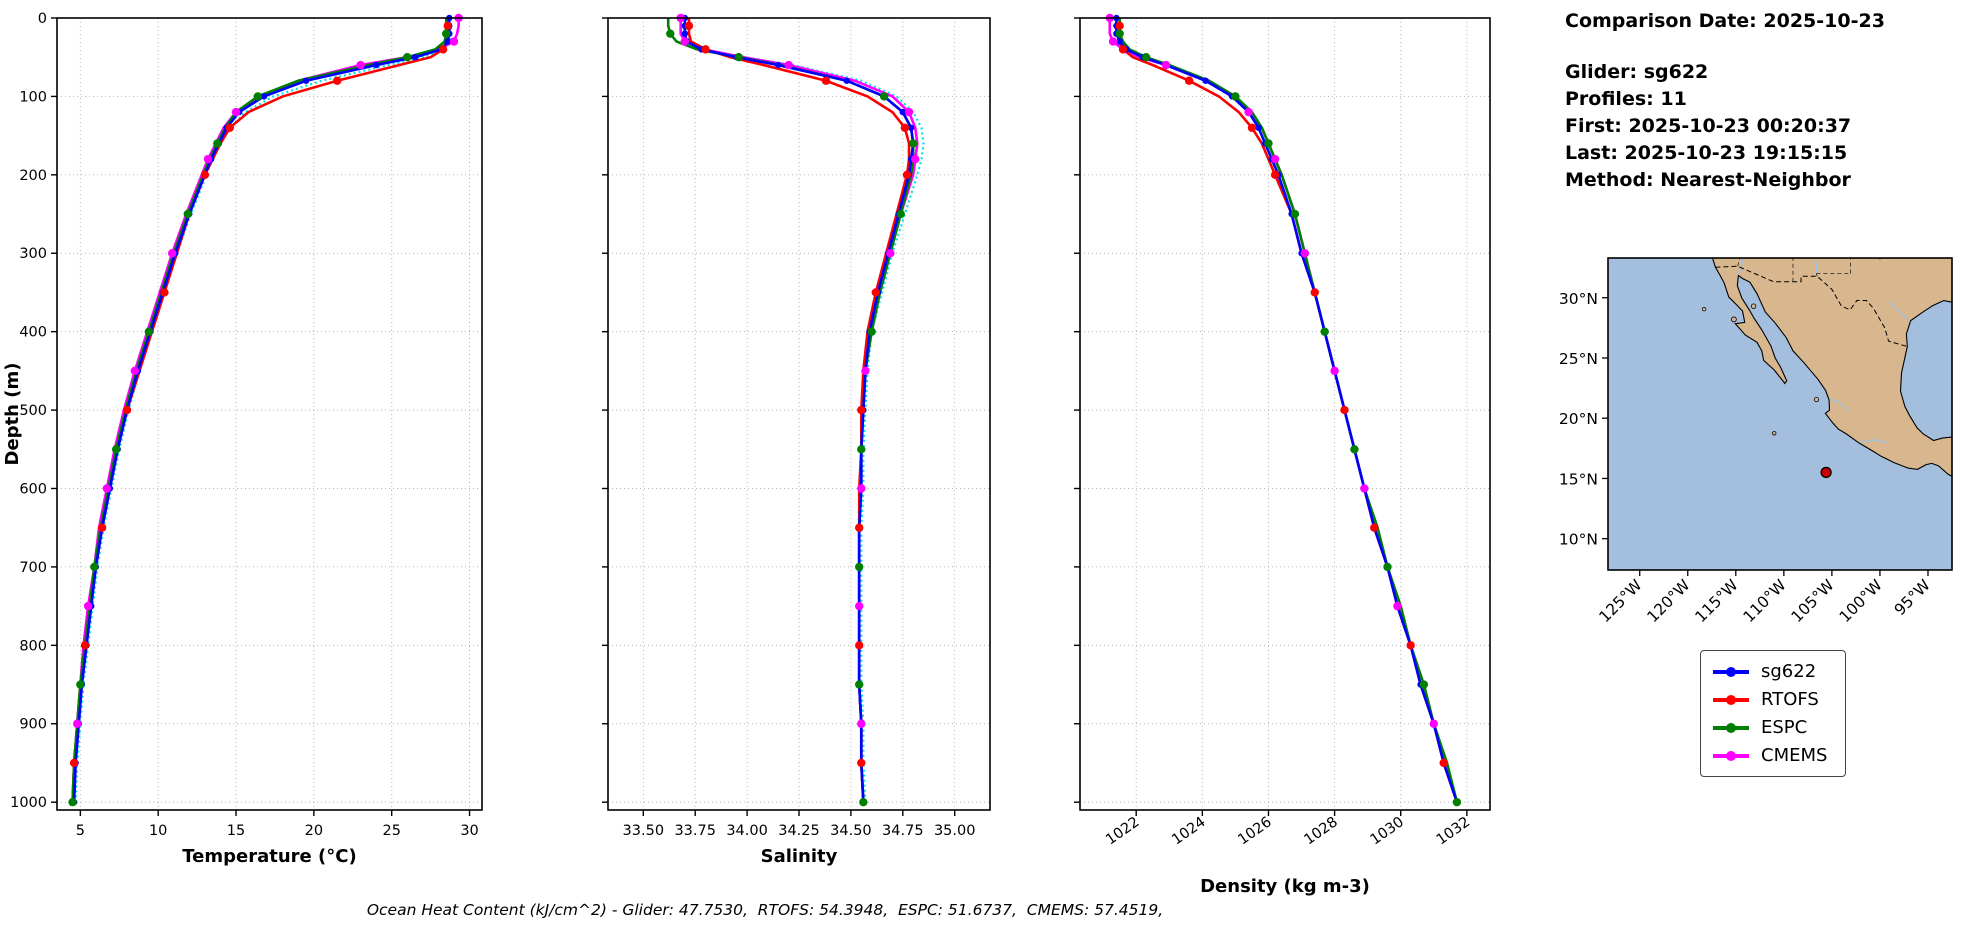  I want to click on profiles-count-text: Profiles: 11, so click(1626, 99).